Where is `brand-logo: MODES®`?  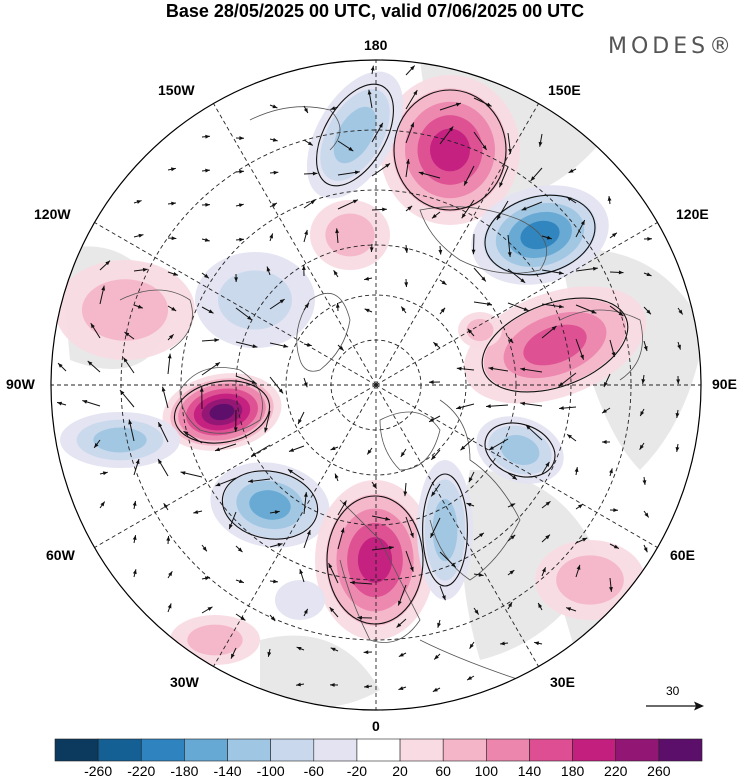 brand-logo: MODES® is located at coordinates (672, 46).